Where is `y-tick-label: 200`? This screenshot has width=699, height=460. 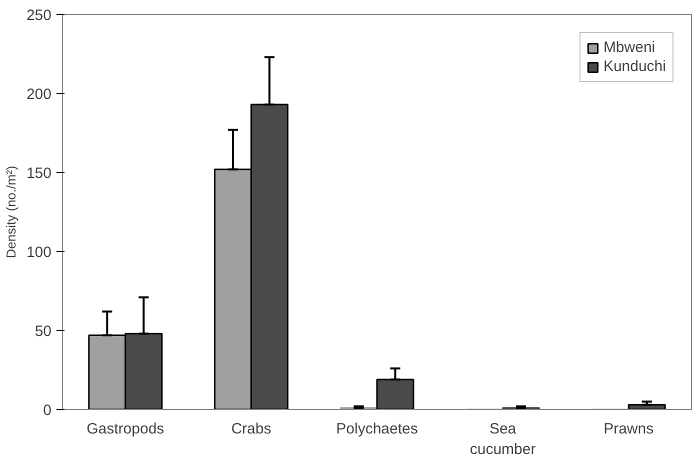 y-tick-label: 200 is located at coordinates (39, 94).